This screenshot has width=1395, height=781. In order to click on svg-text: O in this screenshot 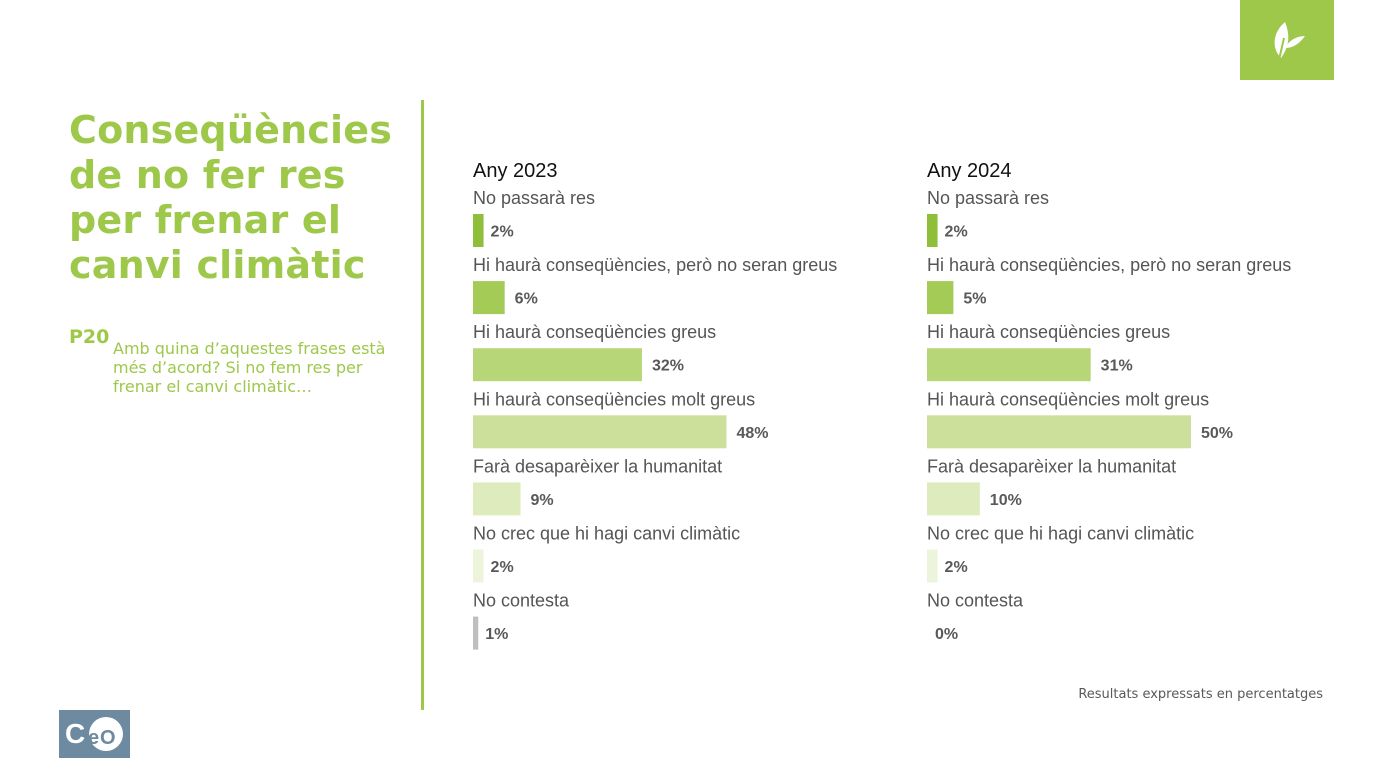, I will do `click(108, 738)`.